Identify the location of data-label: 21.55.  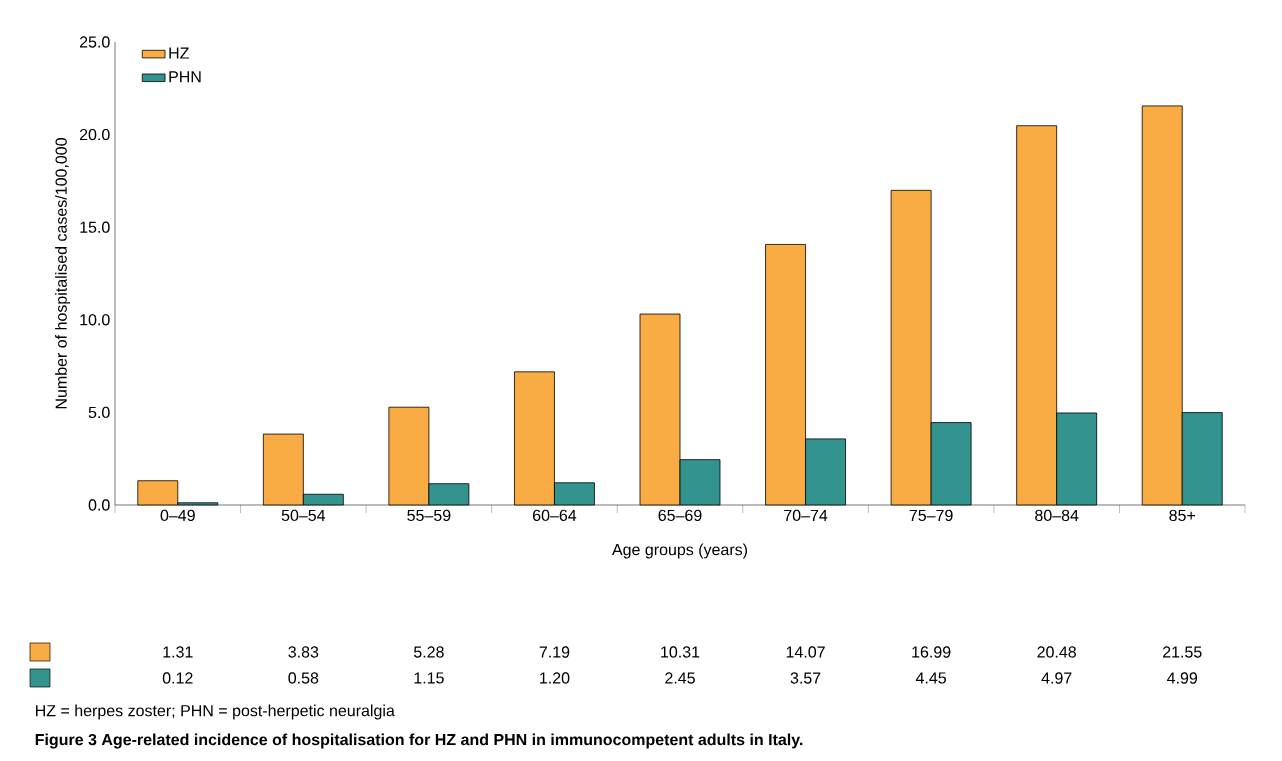
(1182, 652).